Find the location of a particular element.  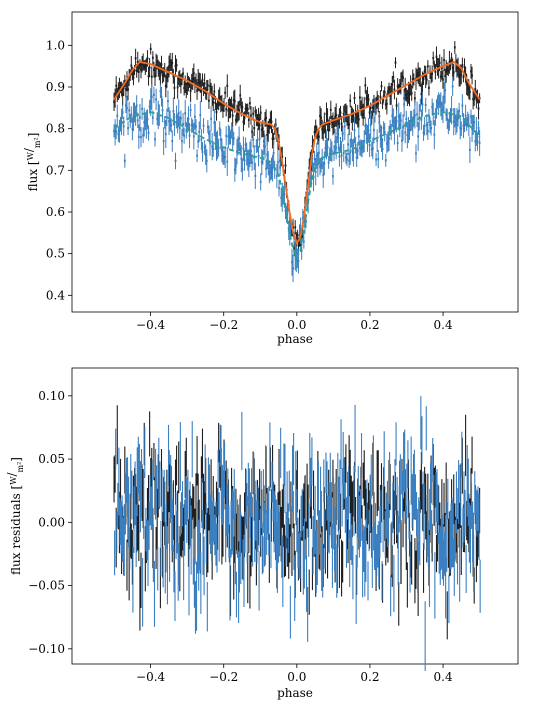

residuals-x-ticks: −0.4 −0.2 0.0 0.2 0.4 is located at coordinates (294, 674).